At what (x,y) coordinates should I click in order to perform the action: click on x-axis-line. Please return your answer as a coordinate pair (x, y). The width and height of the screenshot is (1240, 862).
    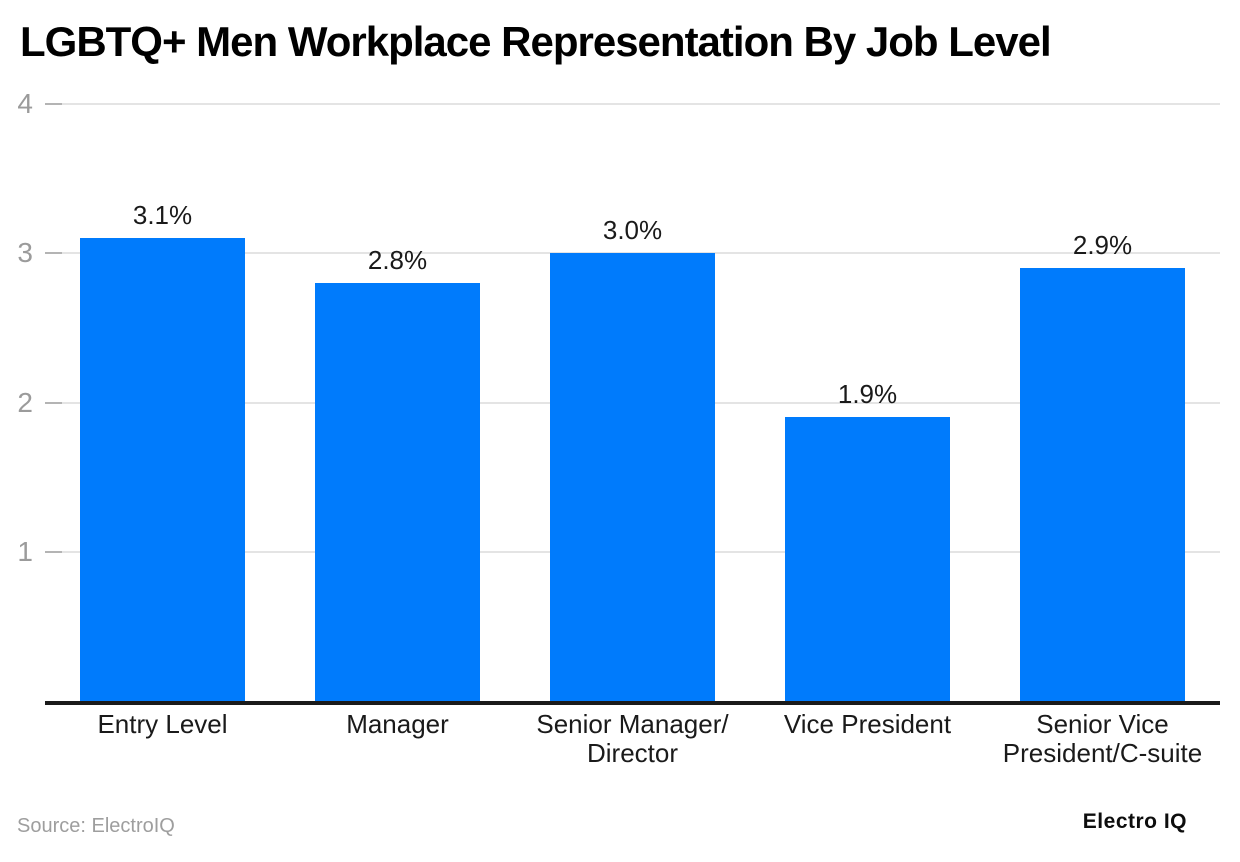
    Looking at the image, I should click on (632, 703).